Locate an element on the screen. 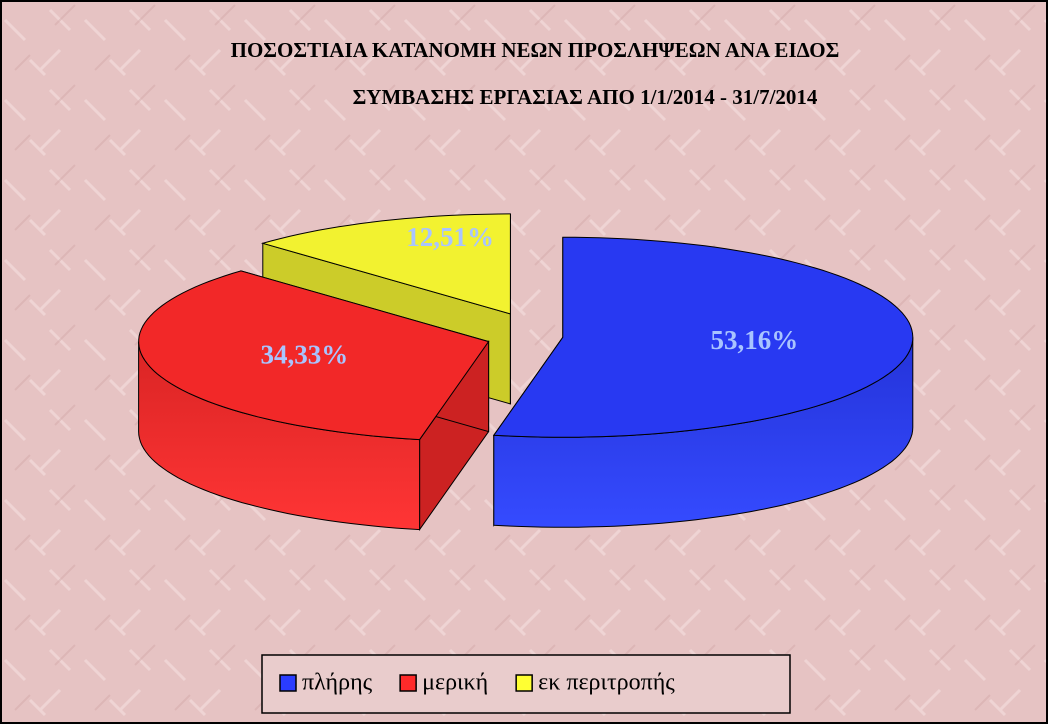 The height and width of the screenshot is (724, 1048). legend-label: μερική is located at coordinates (455, 683).